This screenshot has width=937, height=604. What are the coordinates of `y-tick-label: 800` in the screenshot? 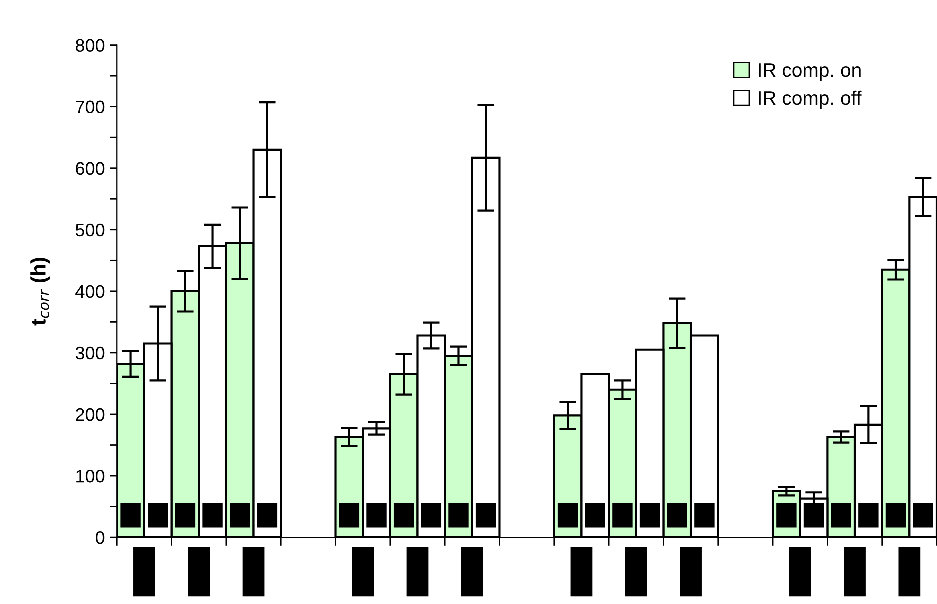 It's located at (90, 45).